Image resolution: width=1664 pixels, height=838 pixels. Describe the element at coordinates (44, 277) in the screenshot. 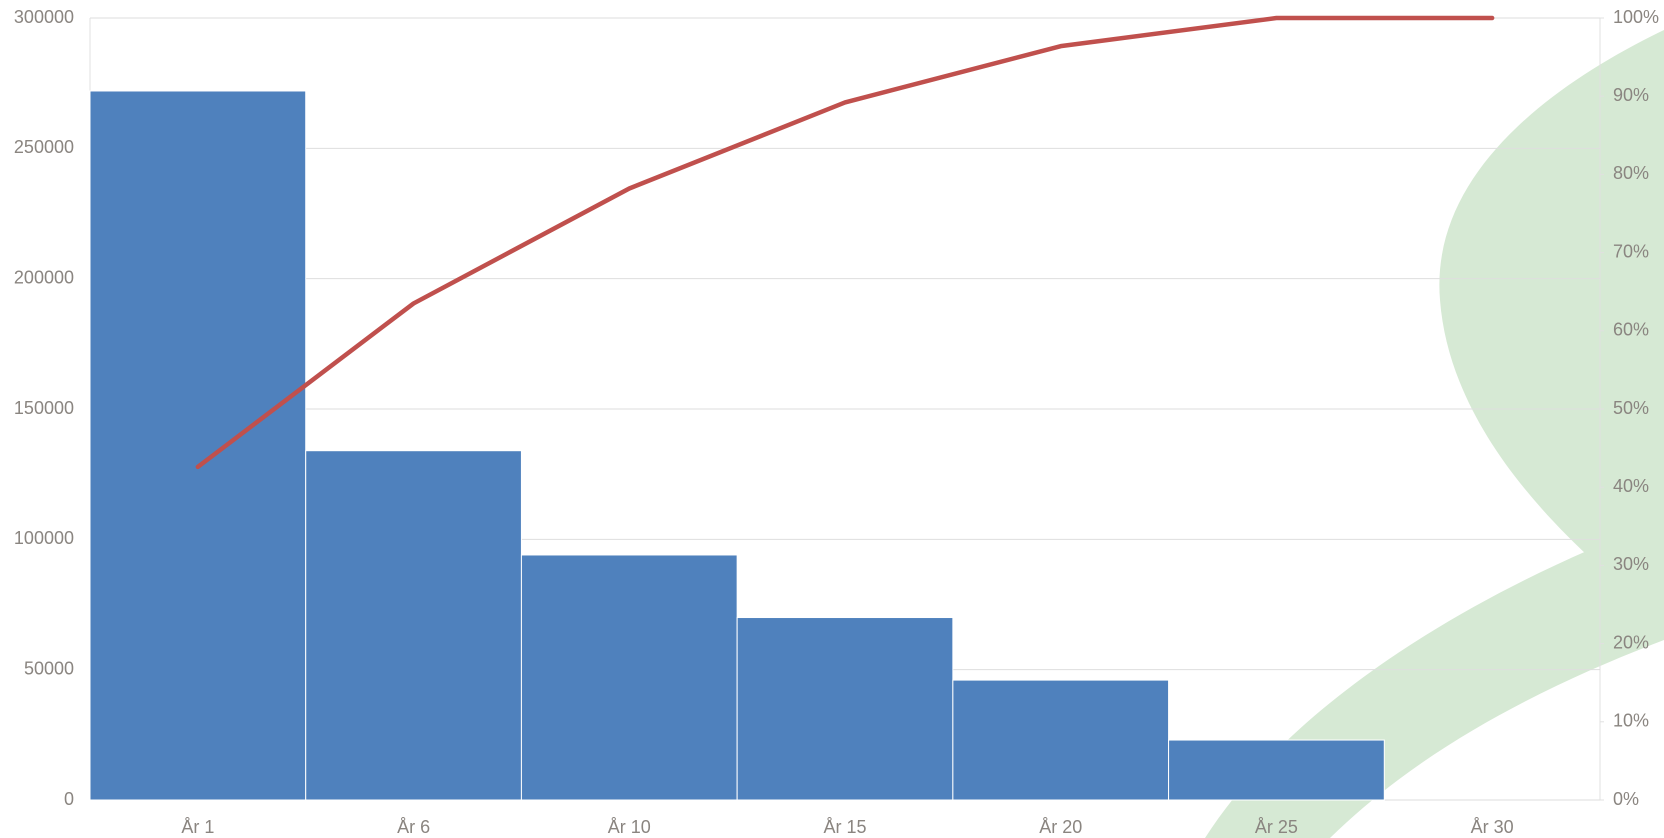

I see `y-tick-label: 200000` at that location.